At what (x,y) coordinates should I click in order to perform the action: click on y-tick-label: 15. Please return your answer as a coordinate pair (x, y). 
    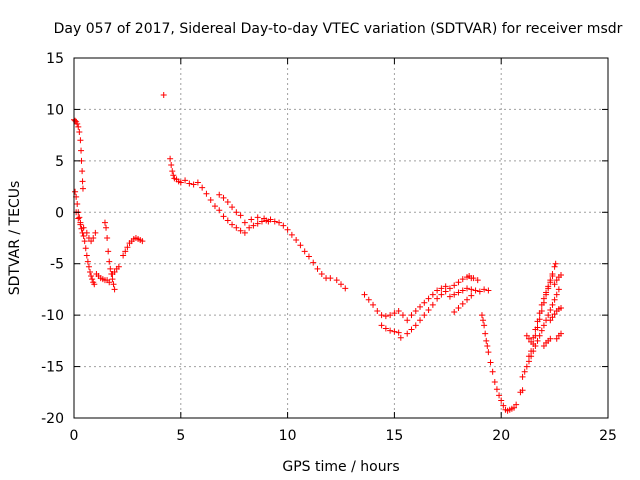
    Looking at the image, I should click on (55, 59).